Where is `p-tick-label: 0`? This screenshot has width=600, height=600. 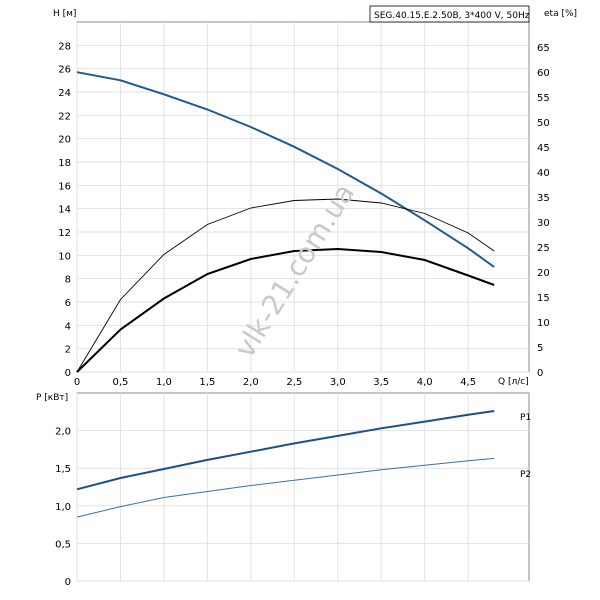 p-tick-label: 0 is located at coordinates (68, 582).